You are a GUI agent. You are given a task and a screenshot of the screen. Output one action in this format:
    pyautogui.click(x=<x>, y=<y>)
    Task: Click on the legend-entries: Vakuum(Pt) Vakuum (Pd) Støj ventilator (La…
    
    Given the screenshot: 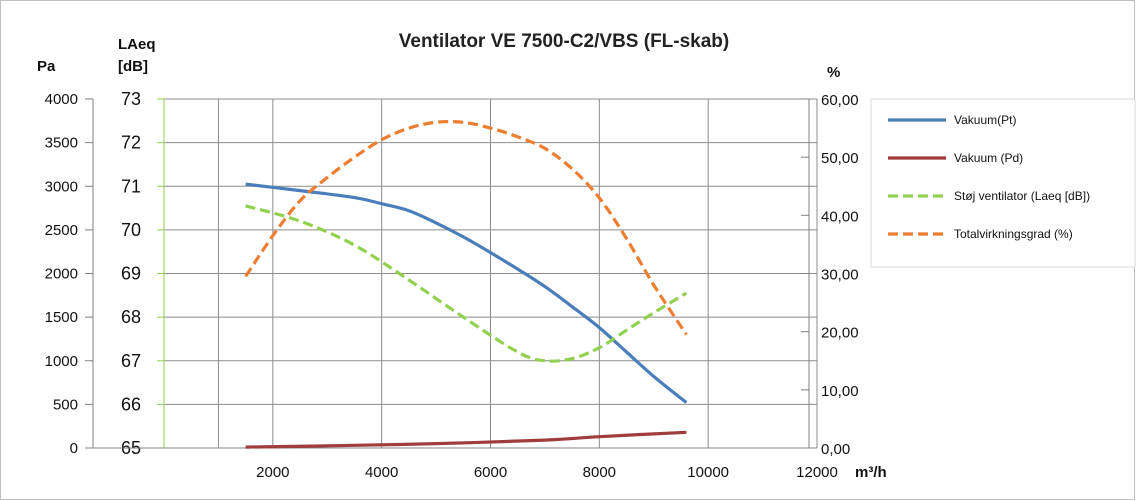 What is the action you would take?
    pyautogui.click(x=989, y=177)
    